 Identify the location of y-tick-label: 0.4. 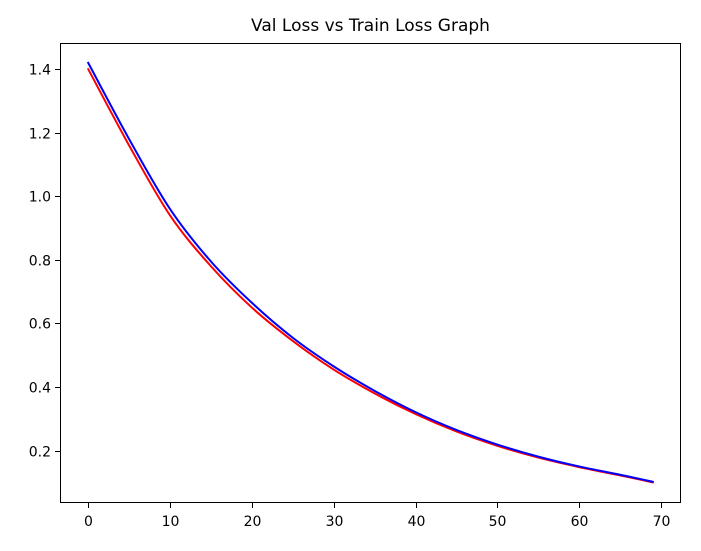
(40, 389).